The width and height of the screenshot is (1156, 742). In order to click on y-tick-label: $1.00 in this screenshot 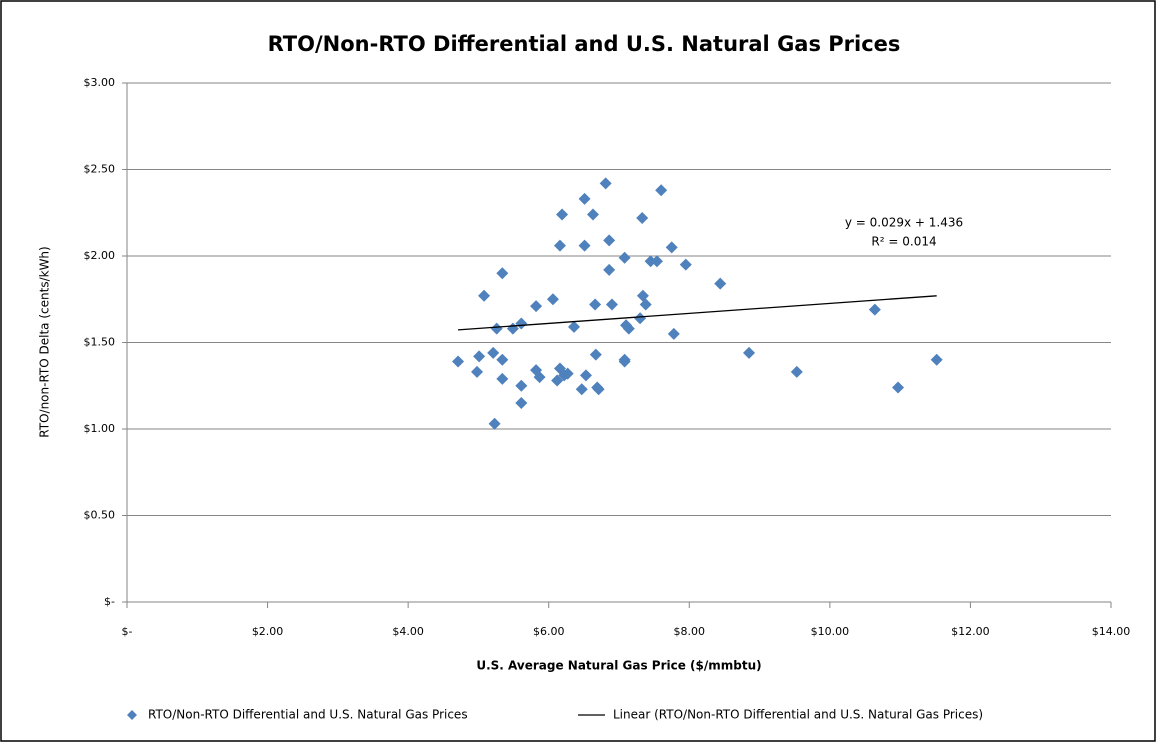, I will do `click(100, 428)`.